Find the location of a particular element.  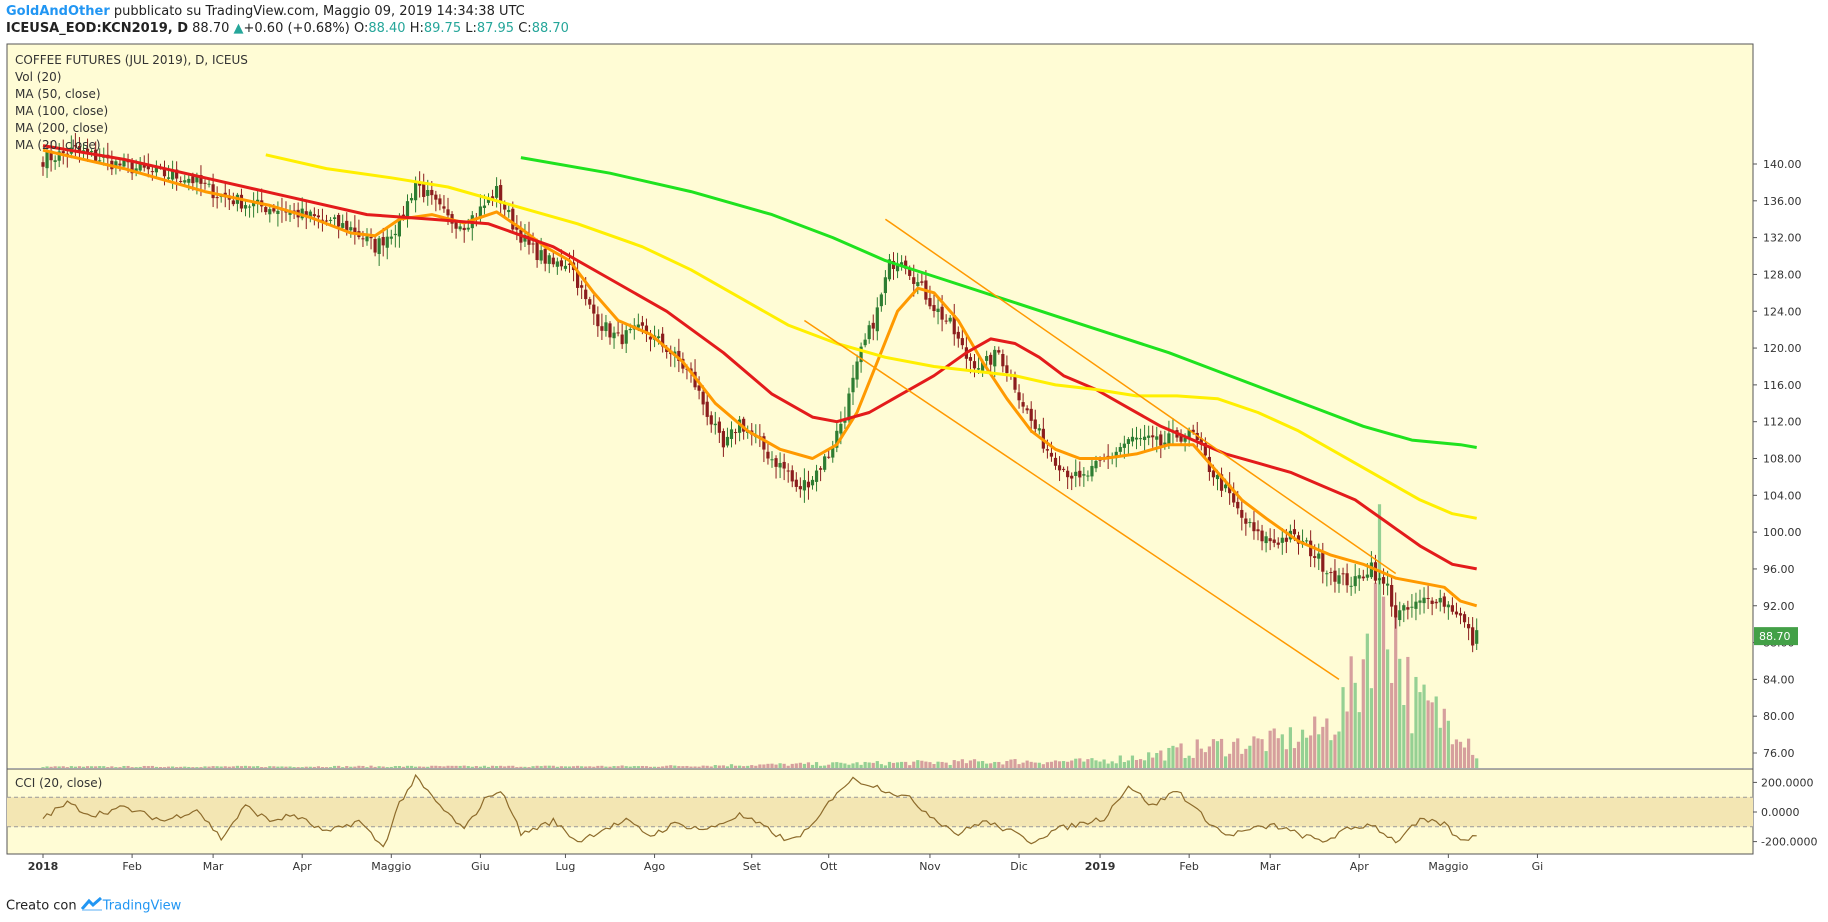

price-tick-label: 104.00 is located at coordinates (1782, 495).